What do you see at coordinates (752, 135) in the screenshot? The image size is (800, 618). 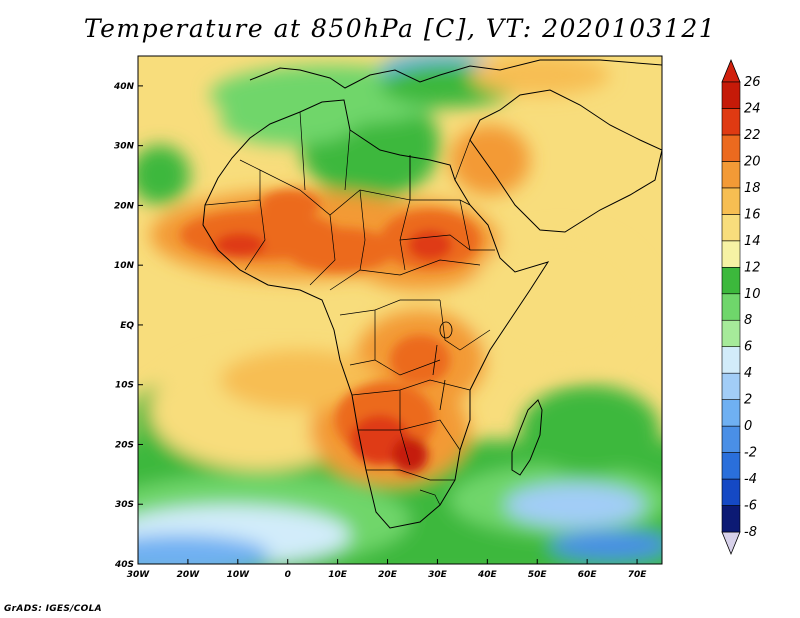 I see `colorbar-label: 22` at bounding box center [752, 135].